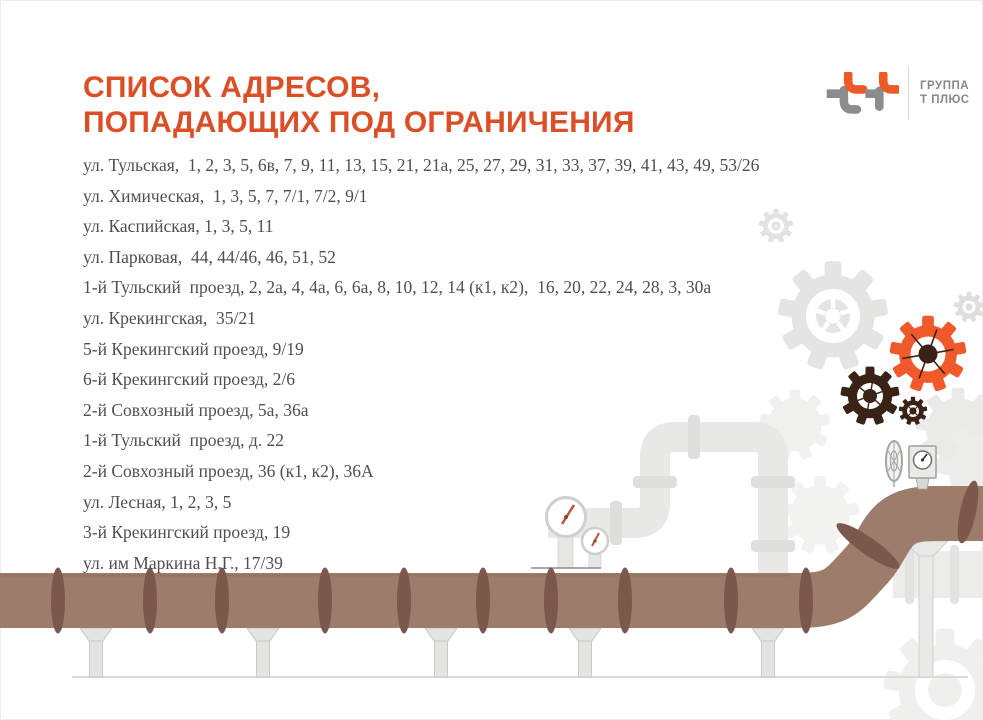 The height and width of the screenshot is (720, 983). What do you see at coordinates (169, 317) in the screenshot?
I see `address-line: ул. Крекингская, 35/21` at bounding box center [169, 317].